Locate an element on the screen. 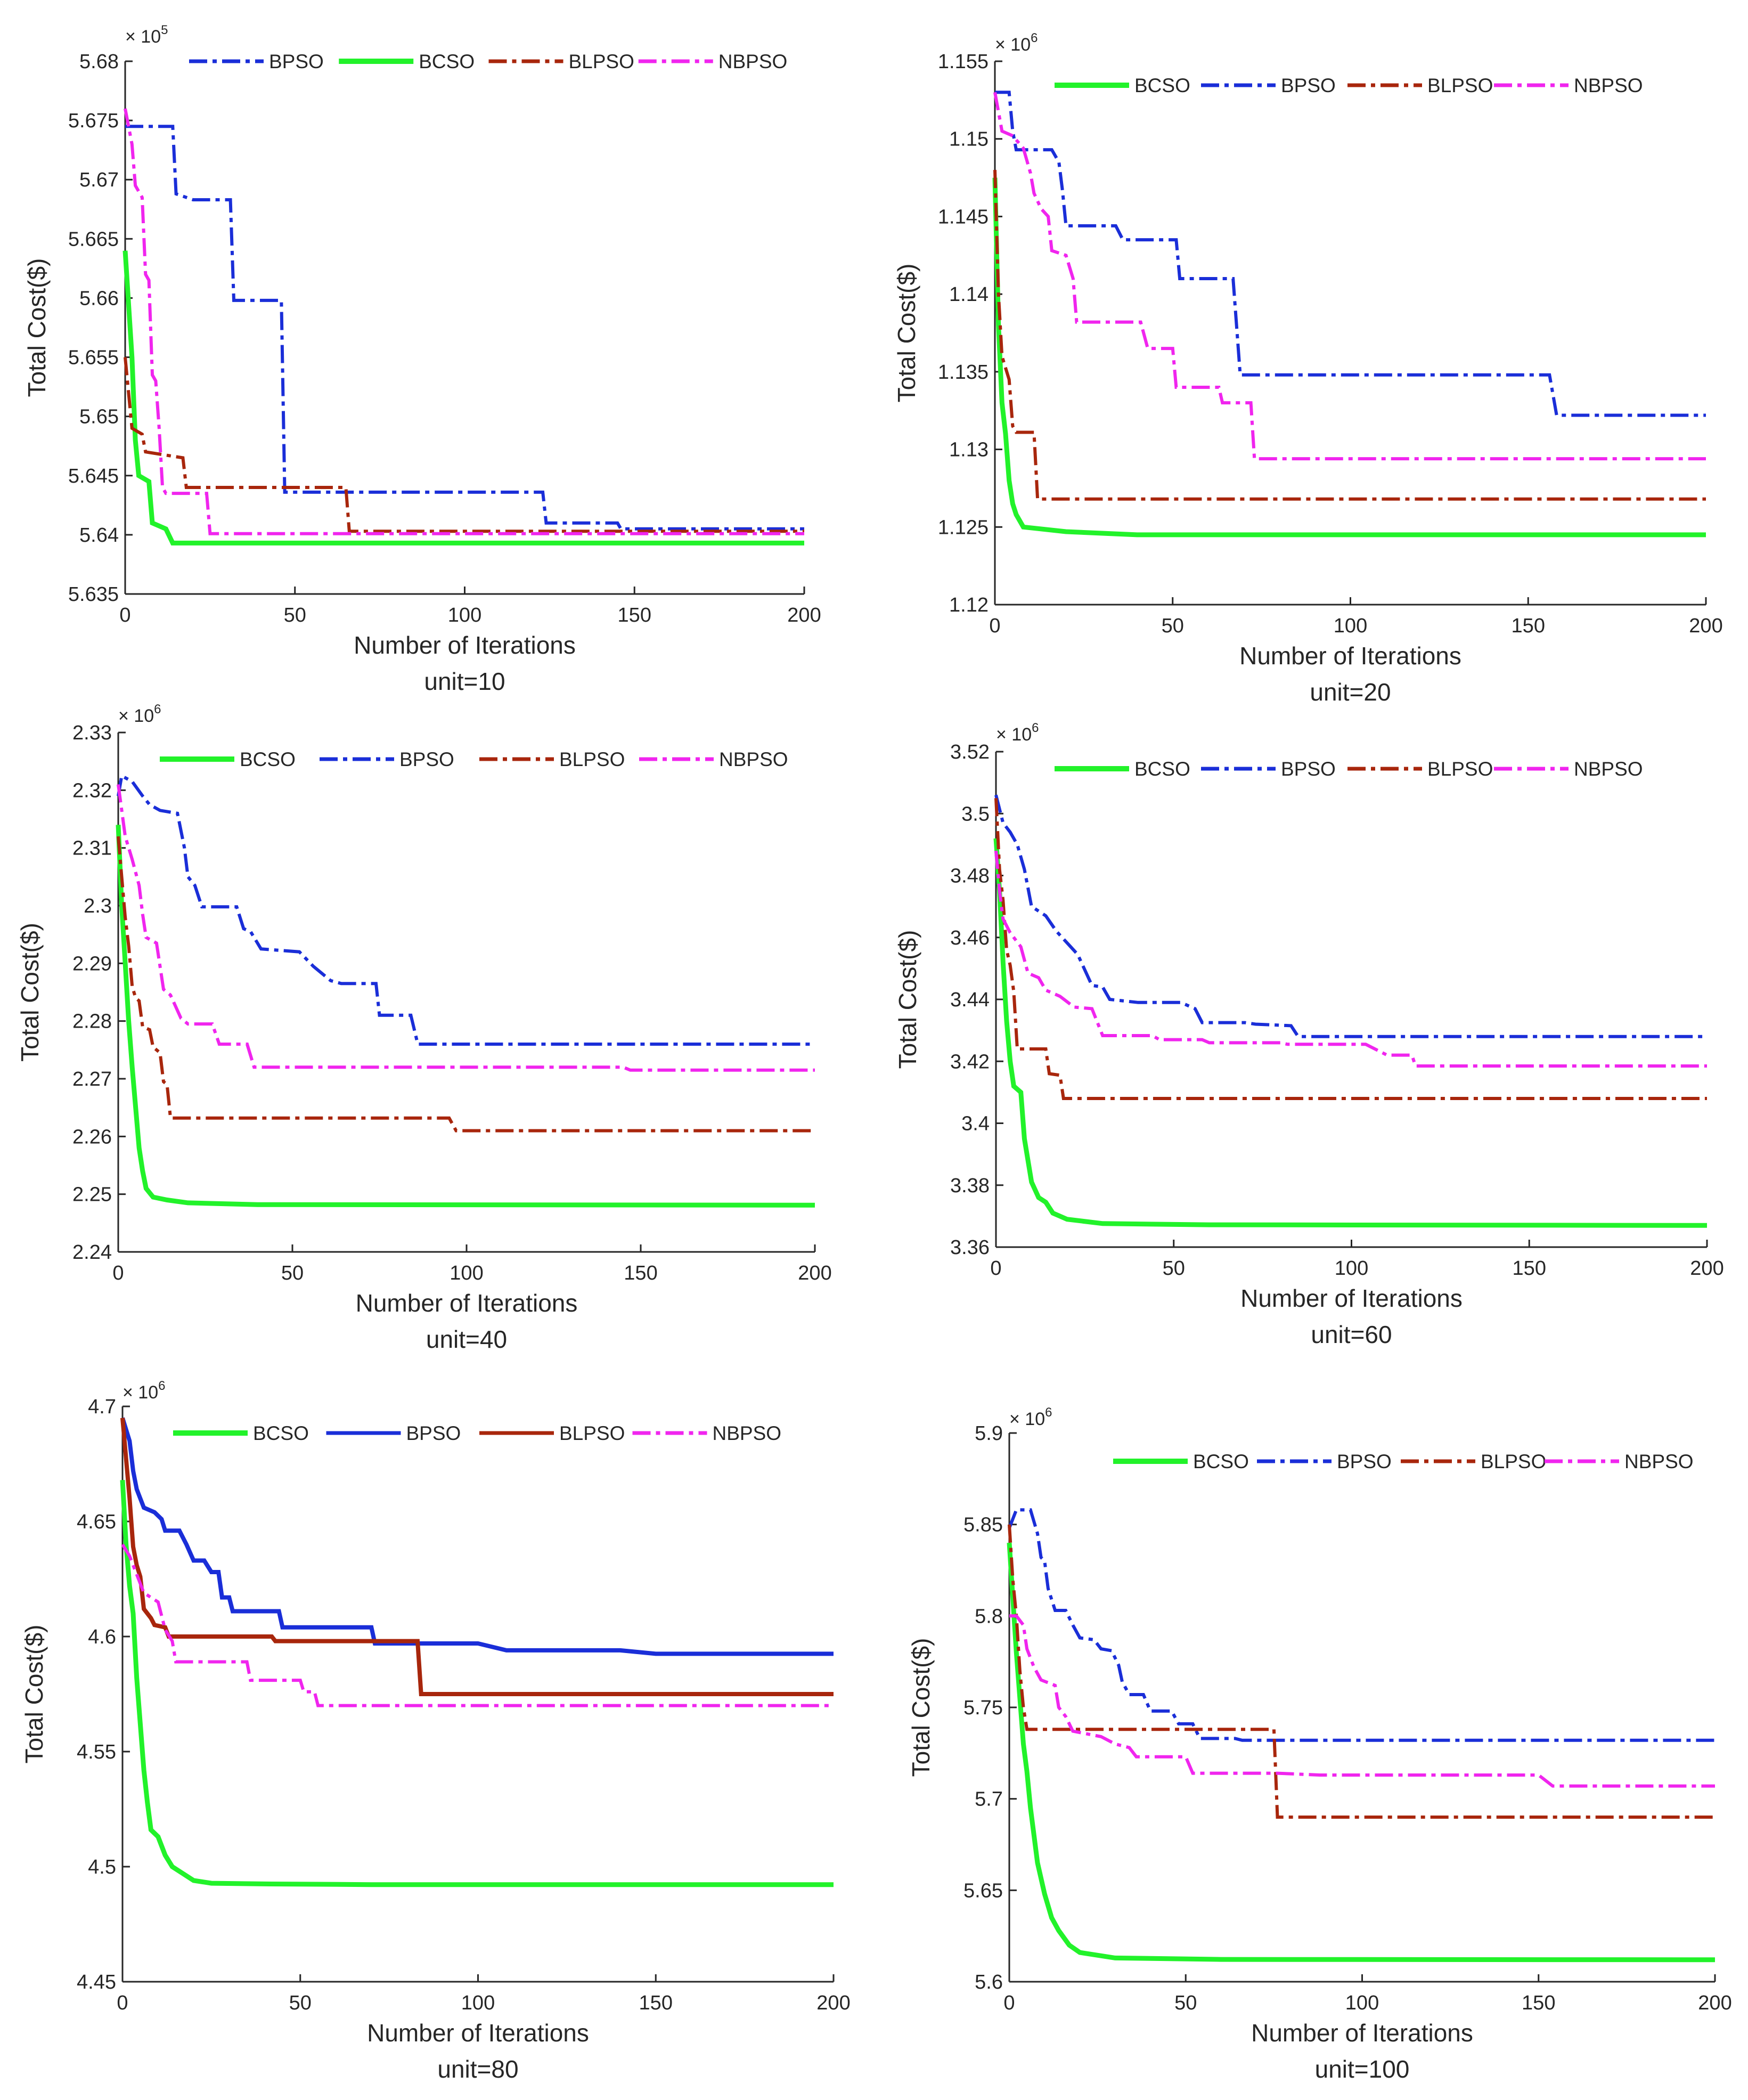 This screenshot has height=2100, width=1748. y-tick-label: 3.36 is located at coordinates (970, 1247).